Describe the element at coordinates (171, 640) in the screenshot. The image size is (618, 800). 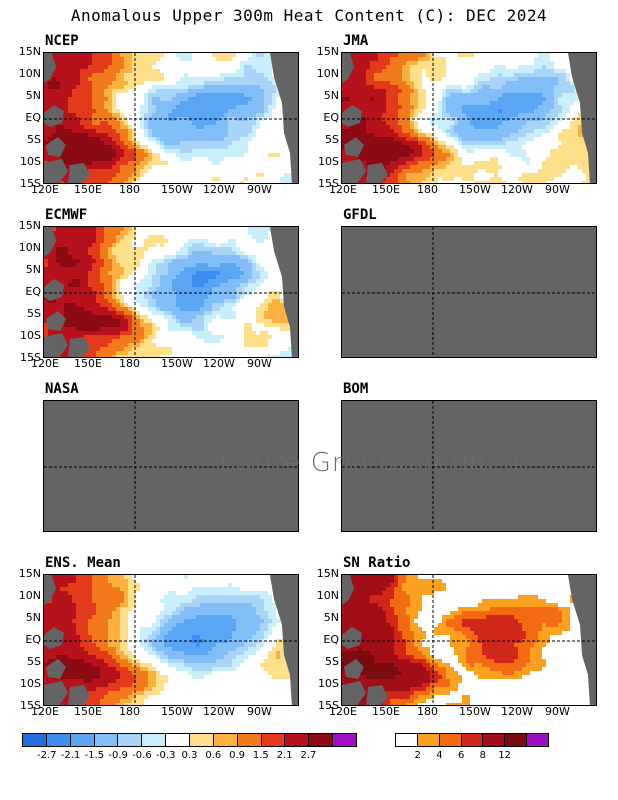
I see `panel-ens` at that location.